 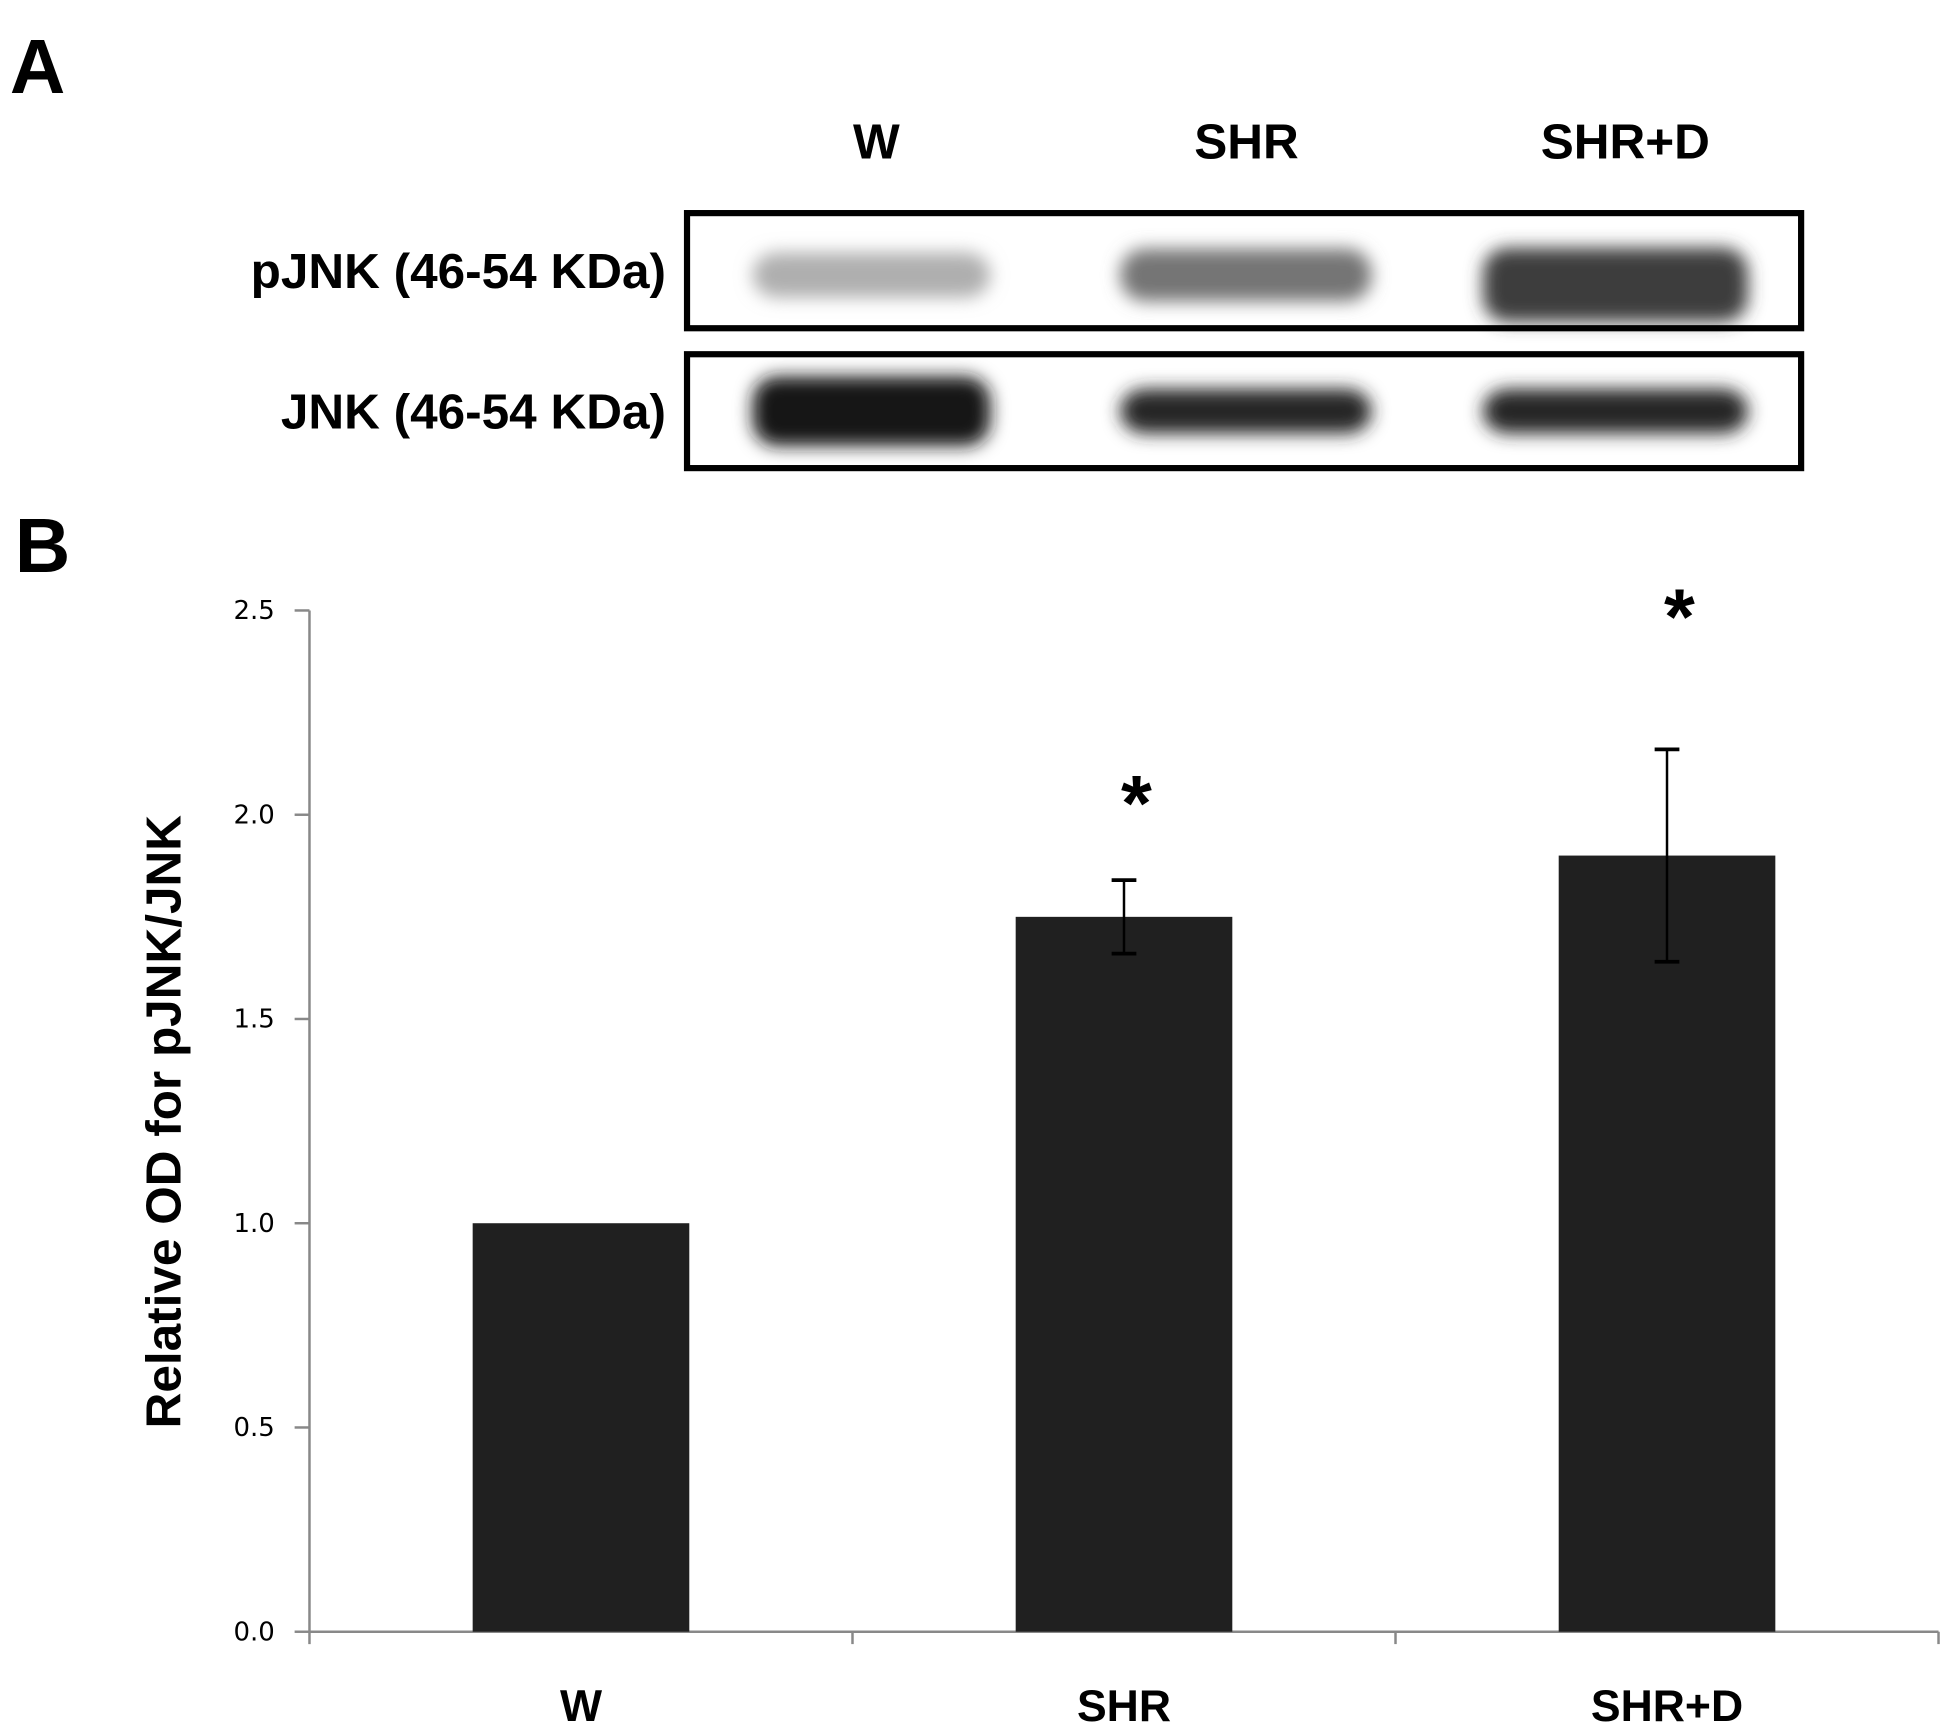 What do you see at coordinates (1124, 1704) in the screenshot?
I see `x-tick-label: SHR` at bounding box center [1124, 1704].